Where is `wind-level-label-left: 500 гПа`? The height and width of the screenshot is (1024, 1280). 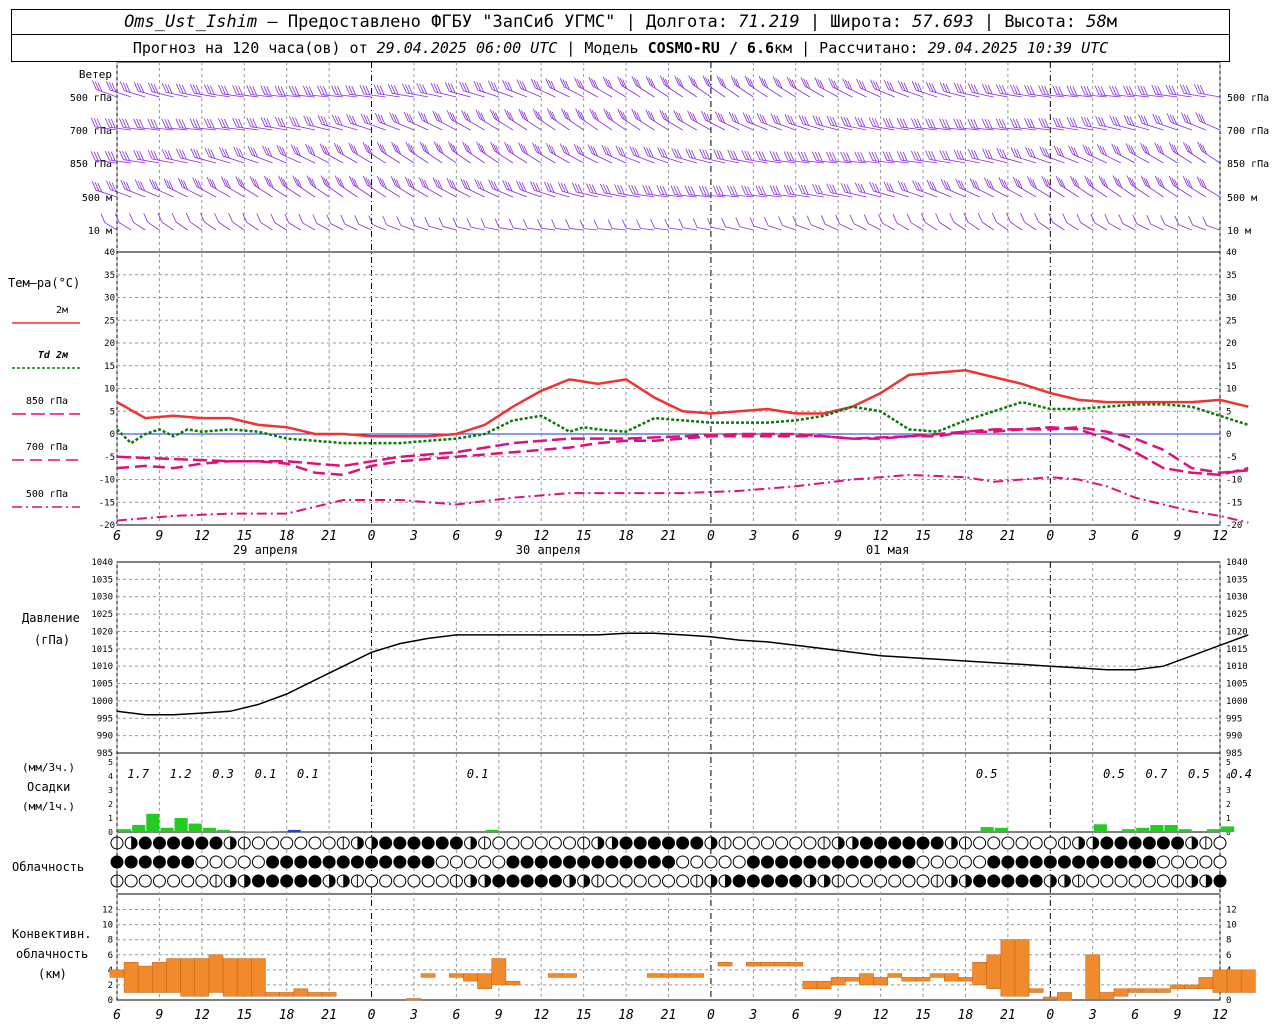
wind-level-label-left: 500 гПа is located at coordinates (91, 98).